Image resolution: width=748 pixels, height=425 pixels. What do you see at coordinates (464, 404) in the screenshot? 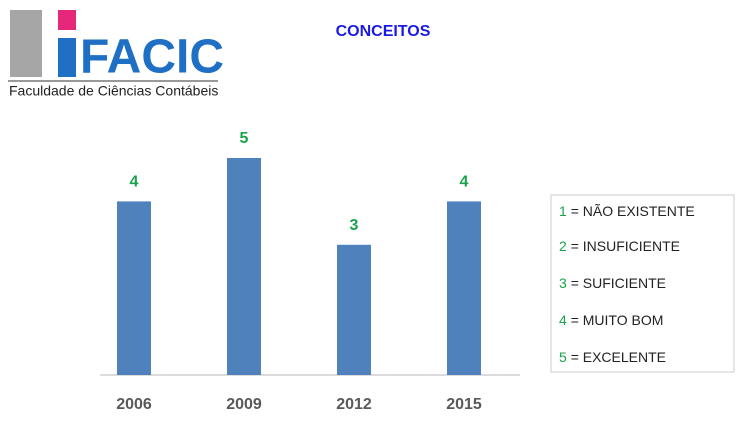
I see `x-tick-label: 2015` at bounding box center [464, 404].